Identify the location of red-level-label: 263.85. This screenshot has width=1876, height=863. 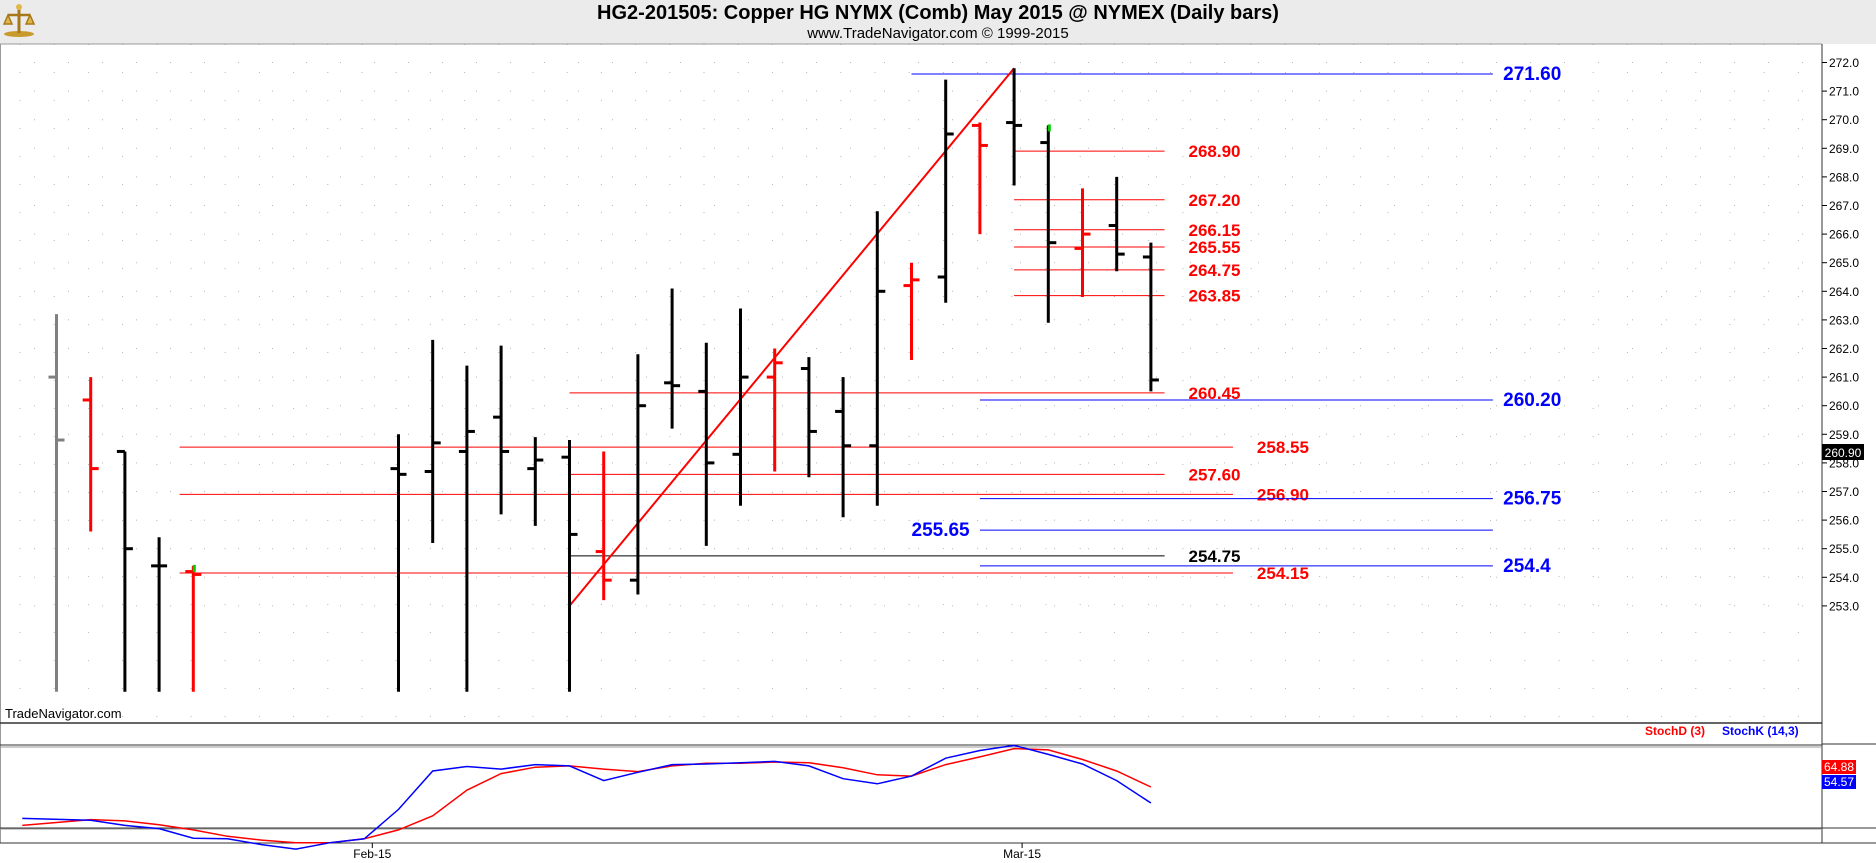
(1215, 296).